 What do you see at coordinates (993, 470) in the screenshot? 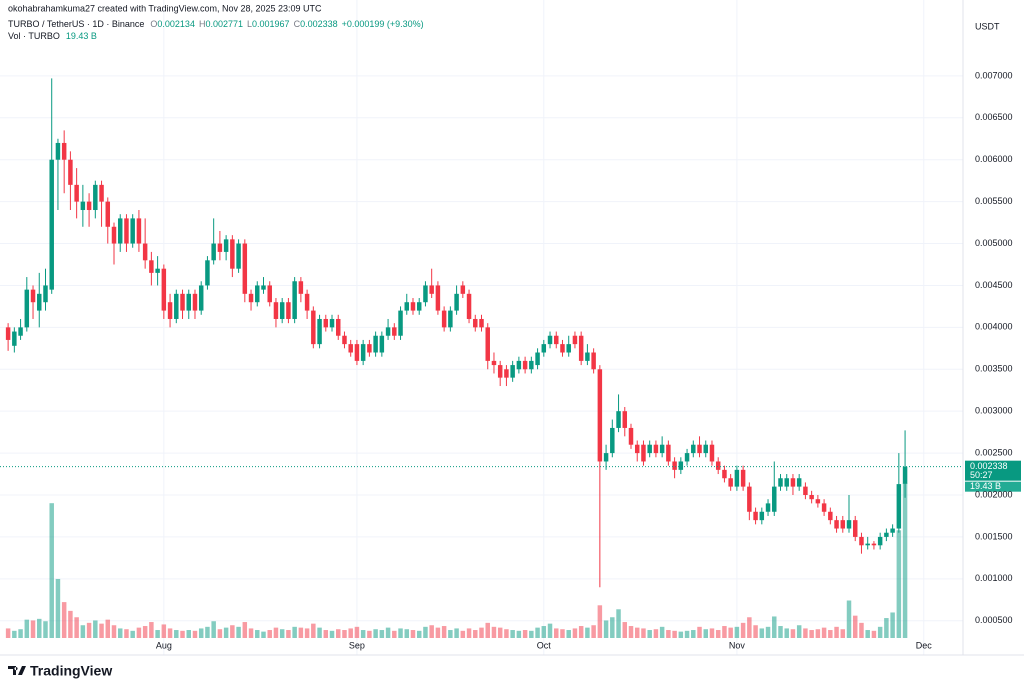
I see `last-price-box` at bounding box center [993, 470].